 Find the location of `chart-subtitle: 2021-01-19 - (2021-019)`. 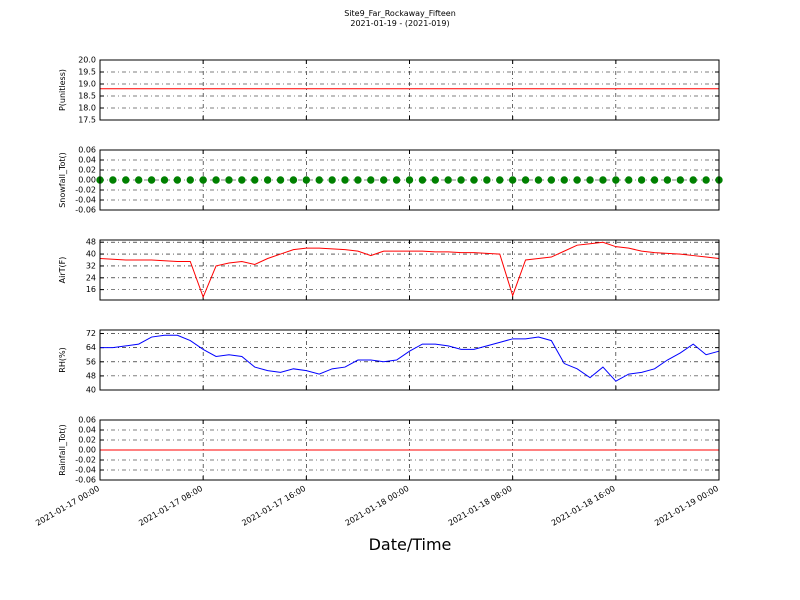

chart-subtitle: 2021-01-19 - (2021-019) is located at coordinates (399, 23).